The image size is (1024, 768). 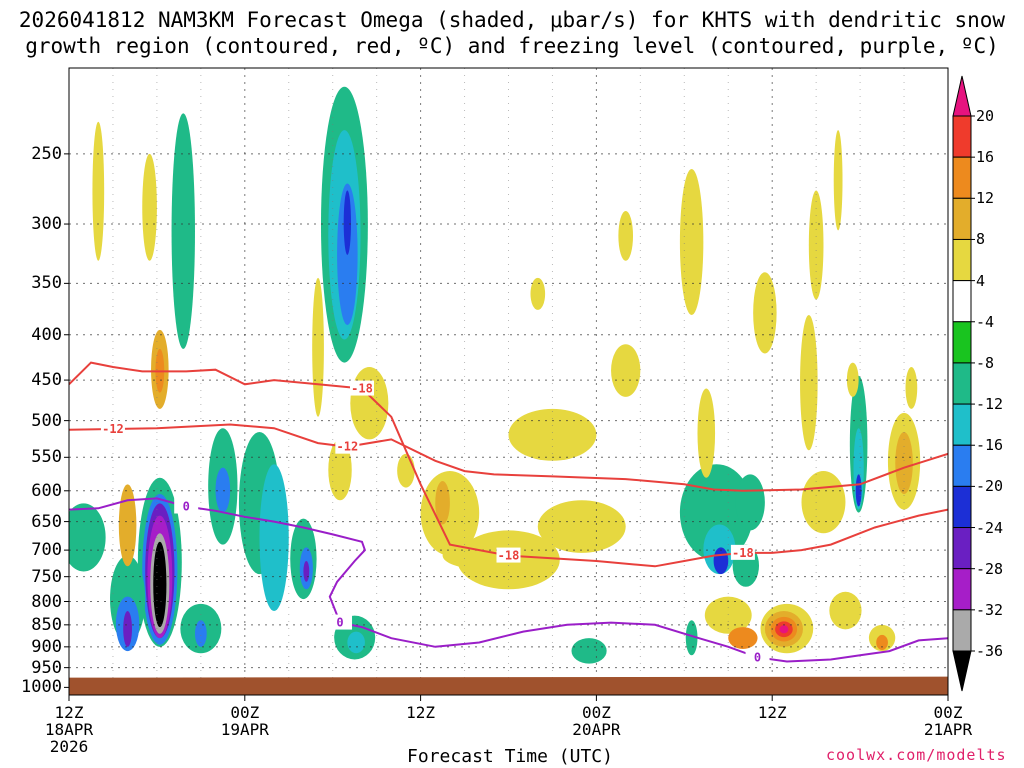 What do you see at coordinates (985, 362) in the screenshot?
I see `colorbar-label: -8` at bounding box center [985, 362].